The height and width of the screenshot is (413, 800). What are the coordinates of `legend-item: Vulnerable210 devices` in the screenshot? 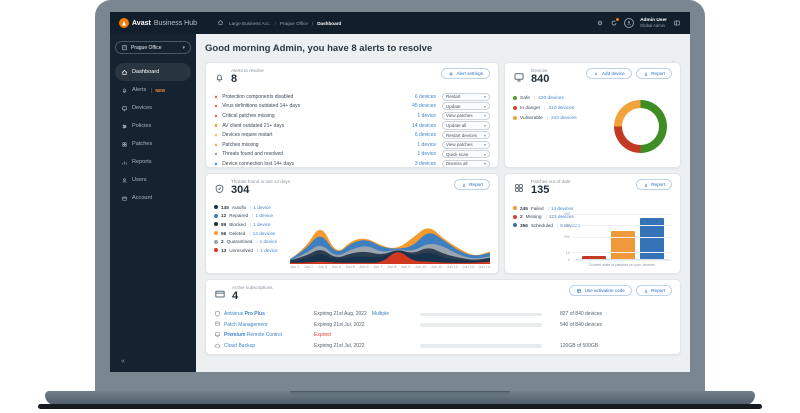 It's located at (592, 118).